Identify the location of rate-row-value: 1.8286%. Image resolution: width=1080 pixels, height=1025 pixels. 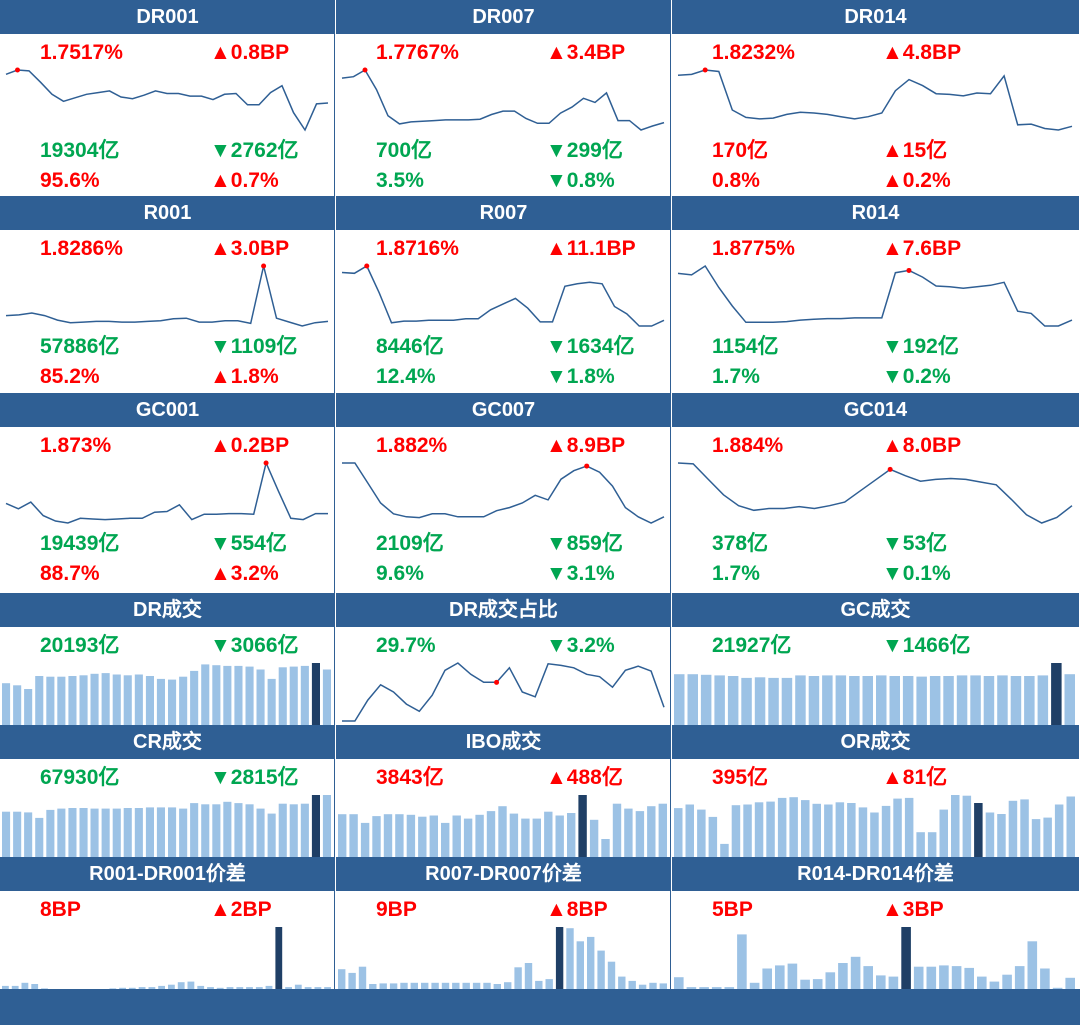
(81, 248).